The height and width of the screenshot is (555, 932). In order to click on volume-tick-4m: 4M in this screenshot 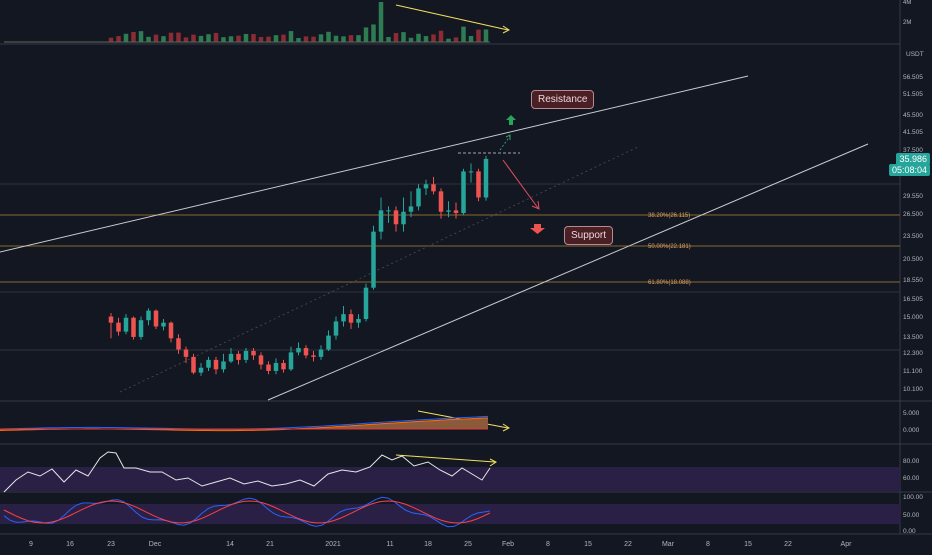, I will do `click(907, 3)`.